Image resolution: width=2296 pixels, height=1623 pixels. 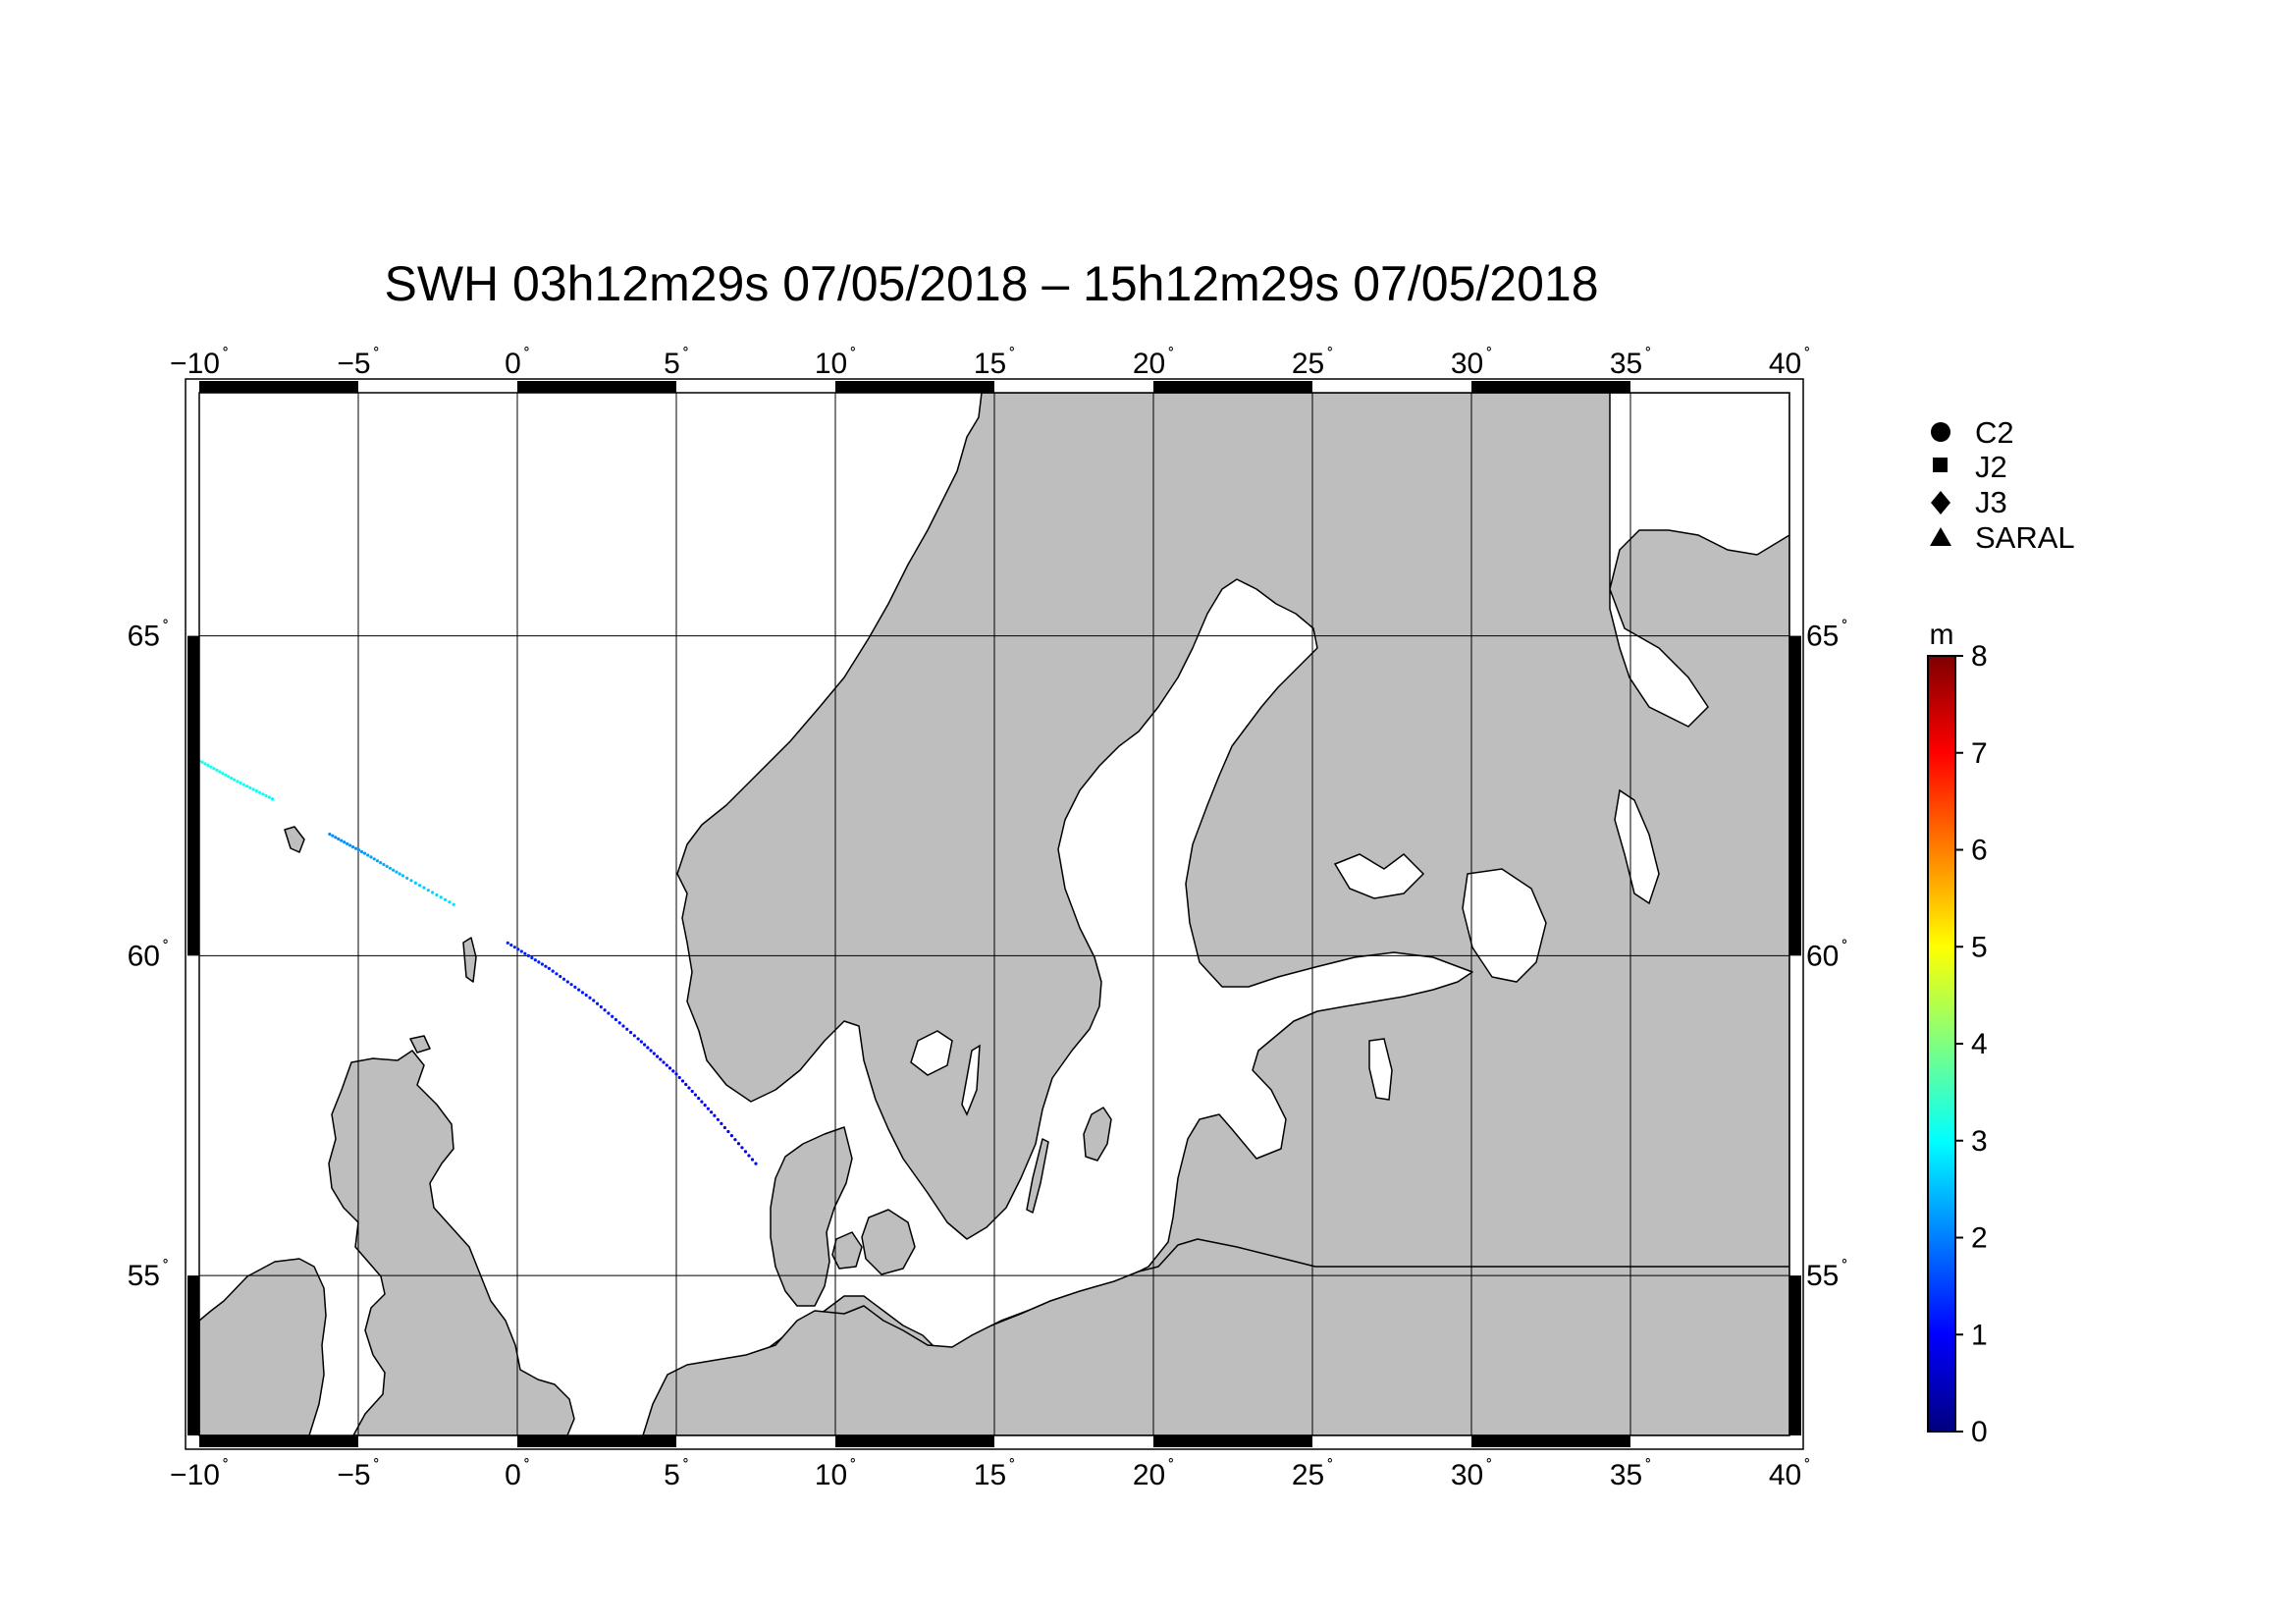 I want to click on land-oland, so click(x=1038, y=1176).